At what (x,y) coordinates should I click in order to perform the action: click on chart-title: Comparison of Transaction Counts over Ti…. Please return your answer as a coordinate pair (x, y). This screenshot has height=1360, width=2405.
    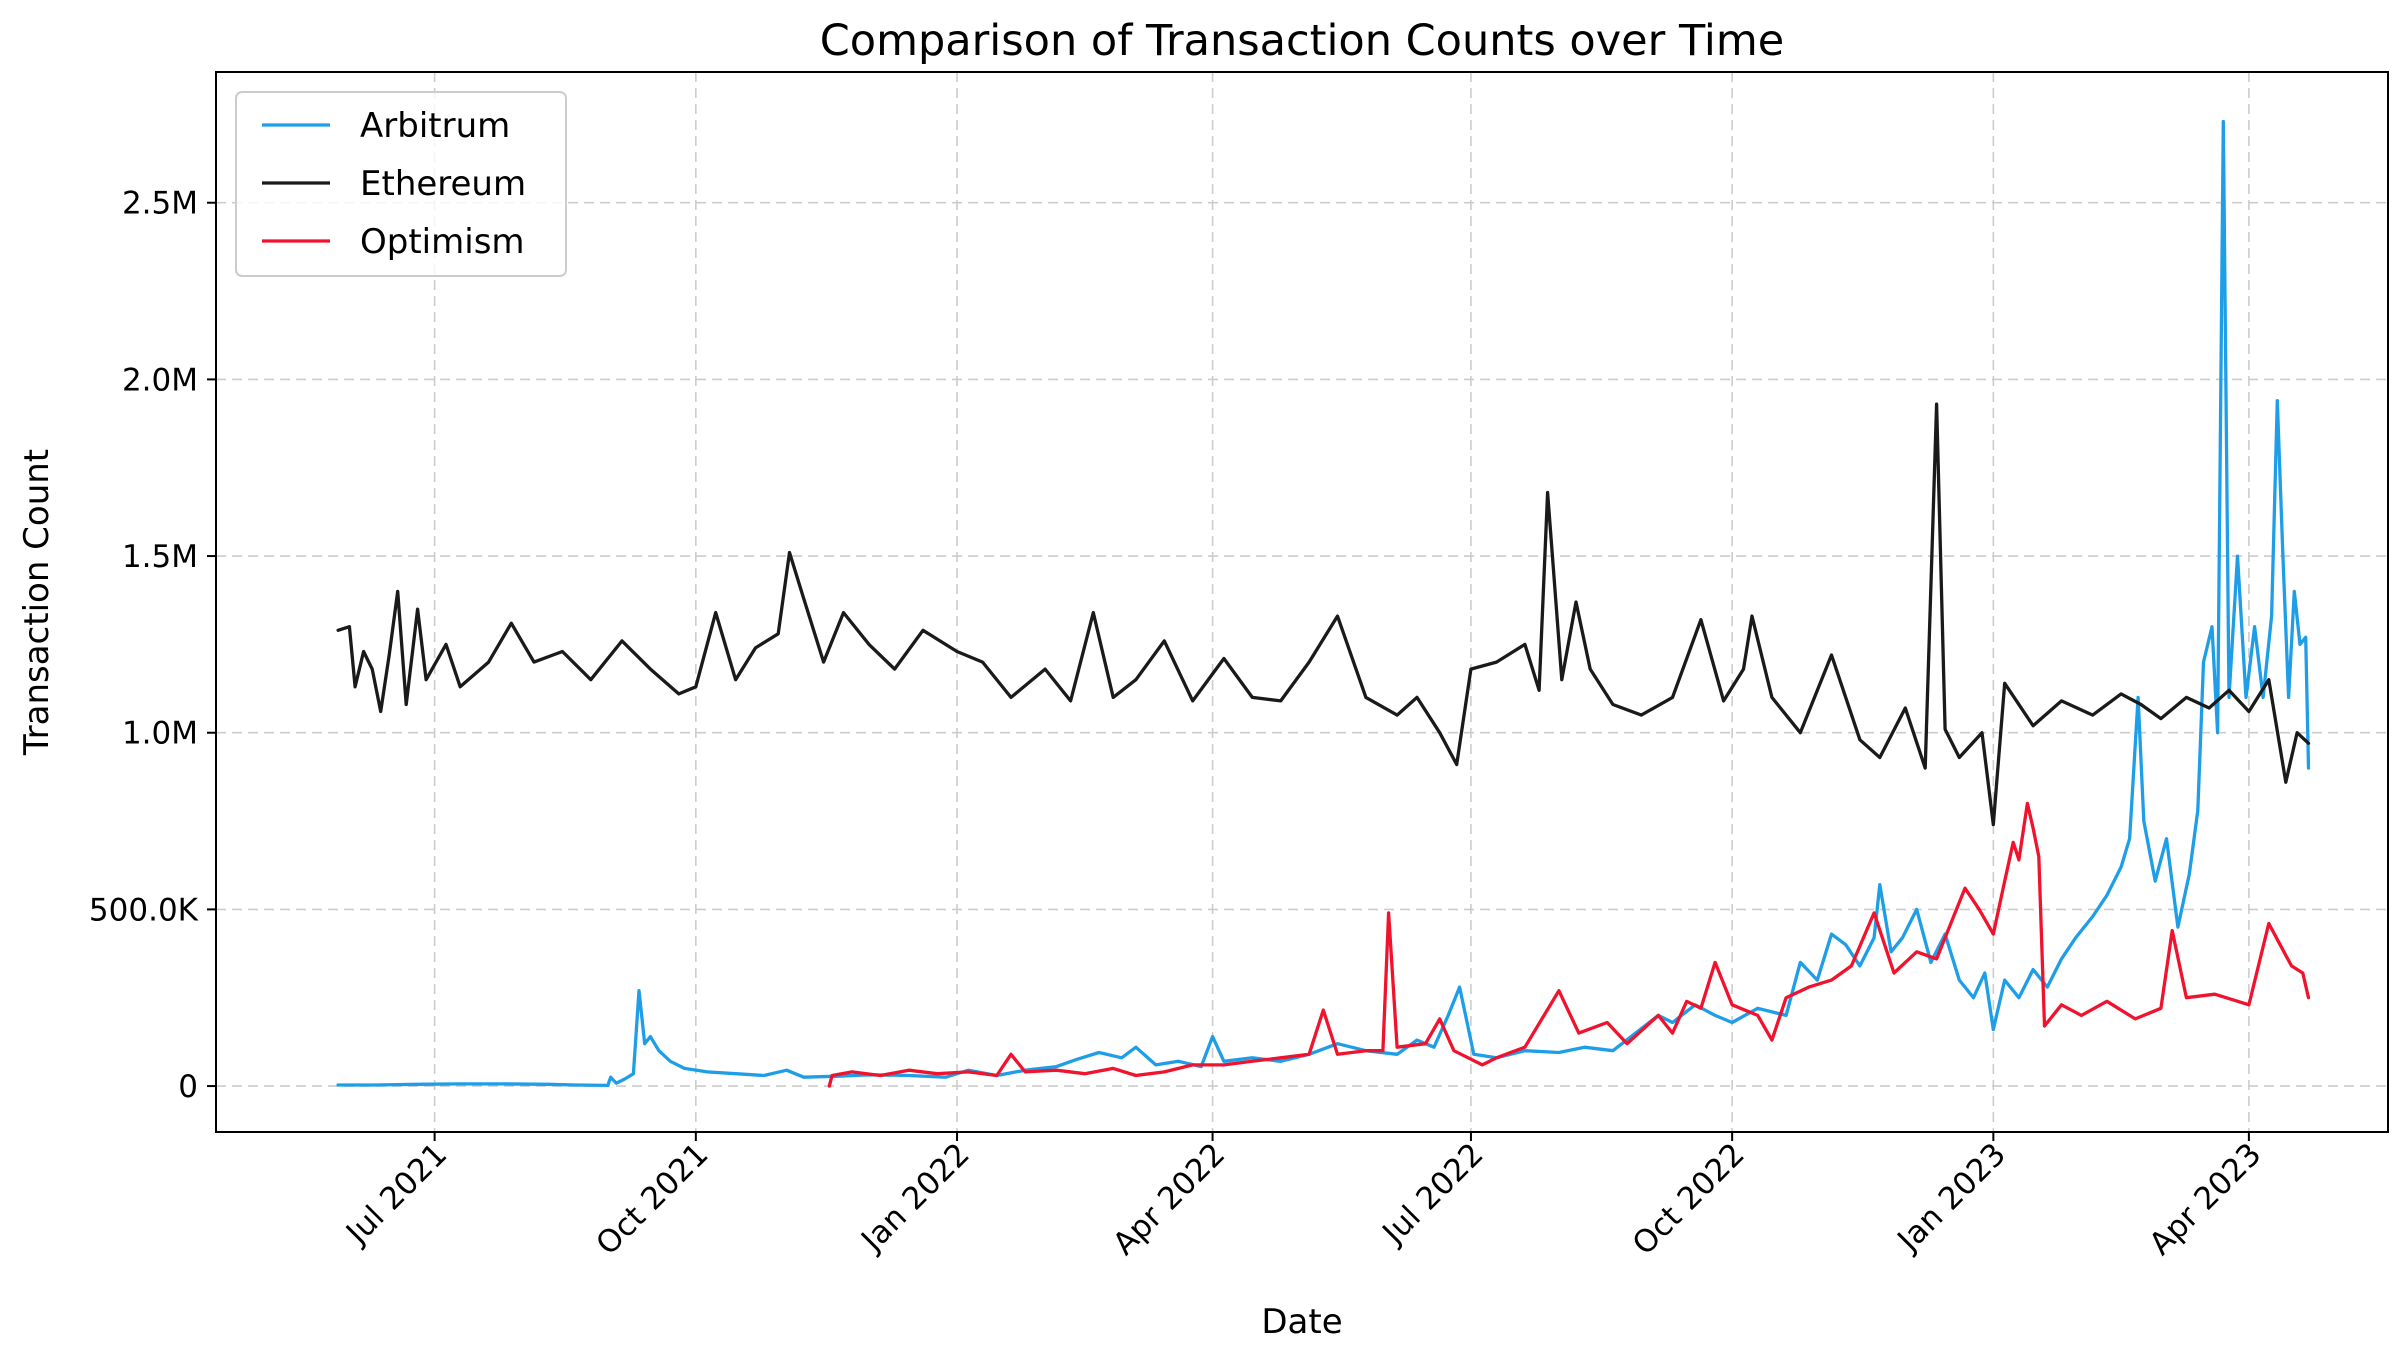
    Looking at the image, I should click on (1302, 41).